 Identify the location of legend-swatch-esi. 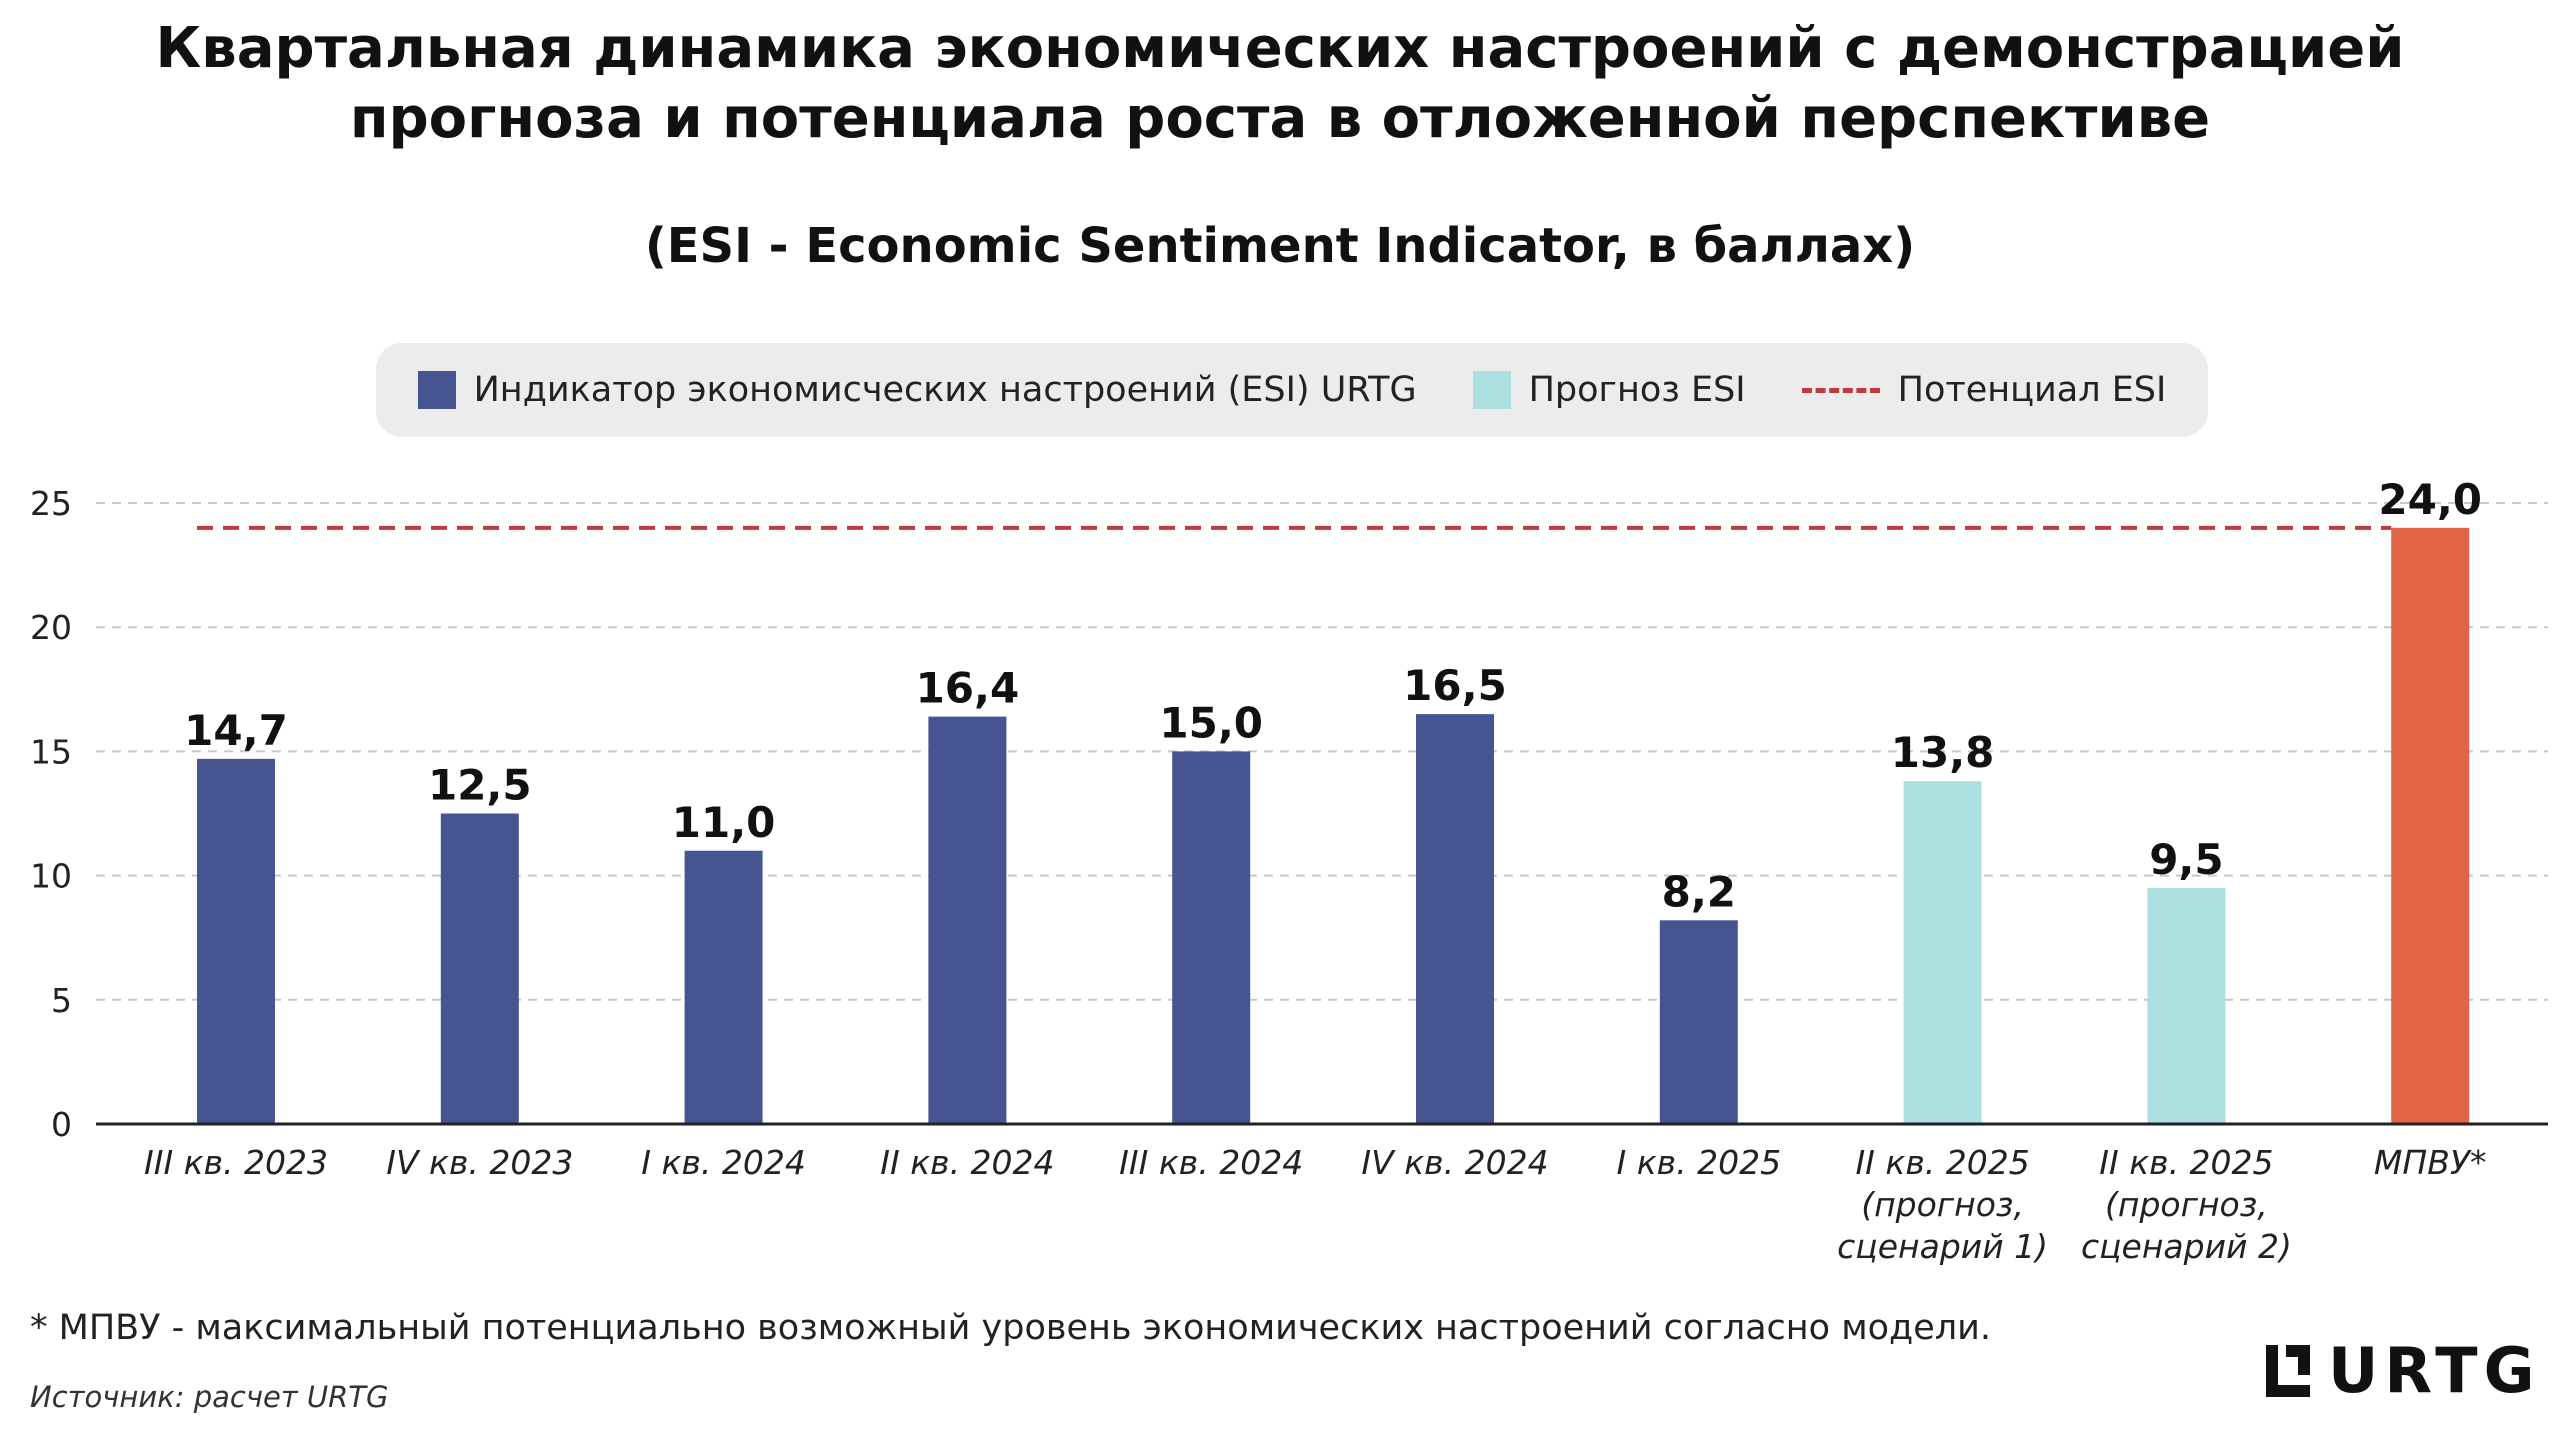
(436, 390).